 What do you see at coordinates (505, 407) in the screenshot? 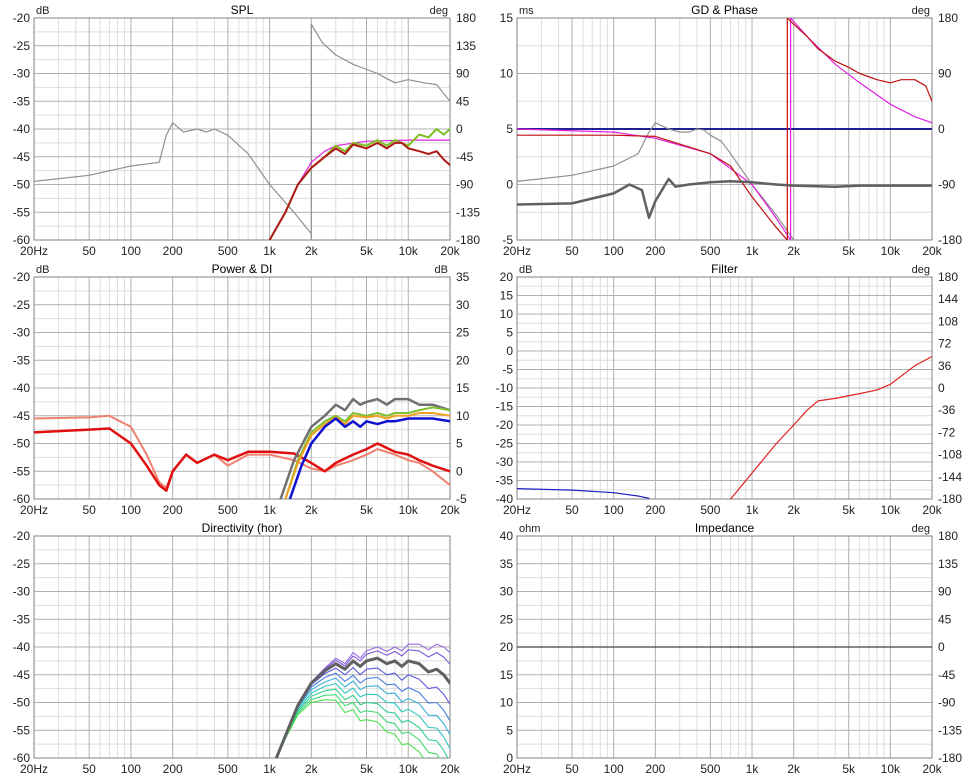
I see `y-tick-label: -15` at bounding box center [505, 407].